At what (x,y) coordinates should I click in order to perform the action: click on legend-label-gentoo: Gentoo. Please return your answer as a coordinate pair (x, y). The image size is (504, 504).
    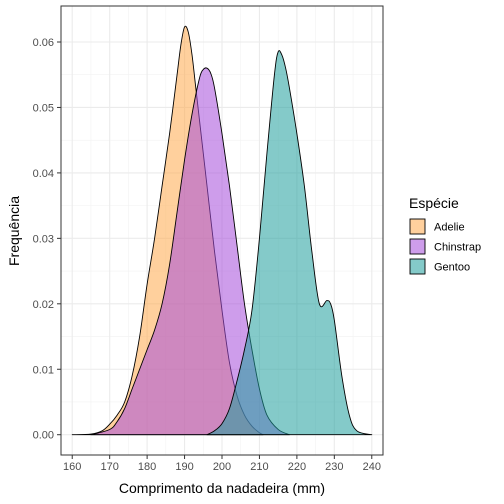
    Looking at the image, I should click on (452, 268).